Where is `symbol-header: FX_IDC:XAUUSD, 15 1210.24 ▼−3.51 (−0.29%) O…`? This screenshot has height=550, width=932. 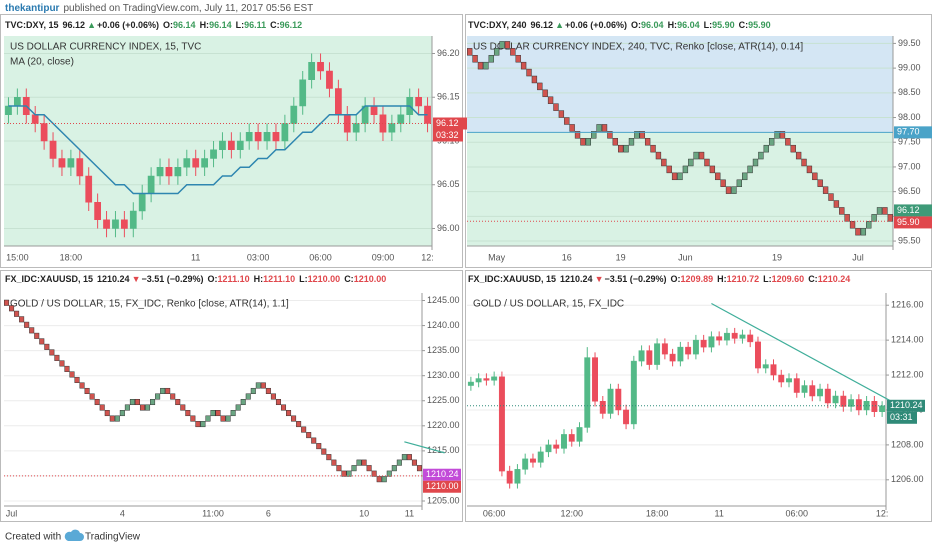
symbol-header: FX_IDC:XAUUSD, 15 1210.24 ▼−3.51 (−0.29%) O… is located at coordinates (195, 279).